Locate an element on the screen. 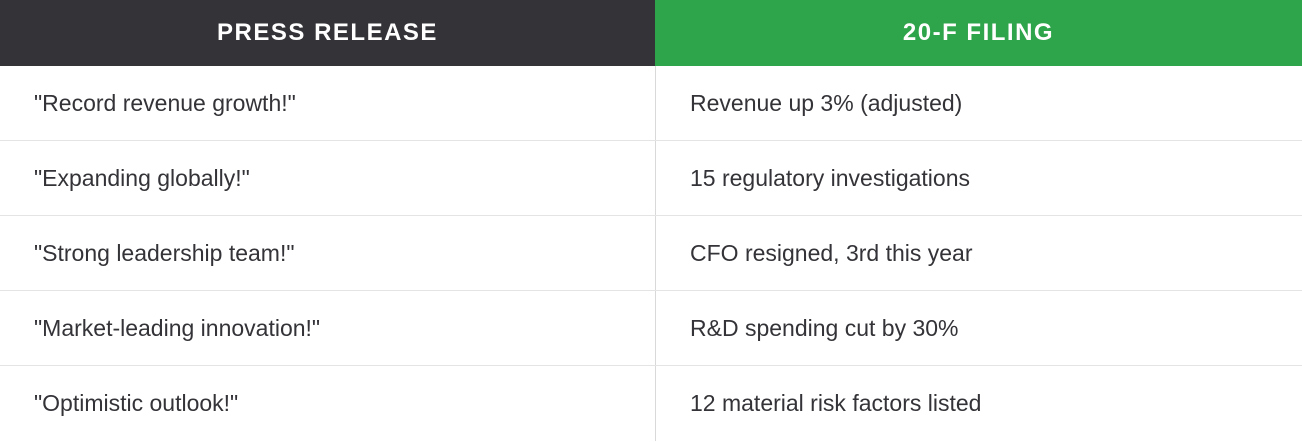 Image resolution: width=1302 pixels, height=442 pixels. press-release-cell: "Expanding globally!" is located at coordinates (142, 177).